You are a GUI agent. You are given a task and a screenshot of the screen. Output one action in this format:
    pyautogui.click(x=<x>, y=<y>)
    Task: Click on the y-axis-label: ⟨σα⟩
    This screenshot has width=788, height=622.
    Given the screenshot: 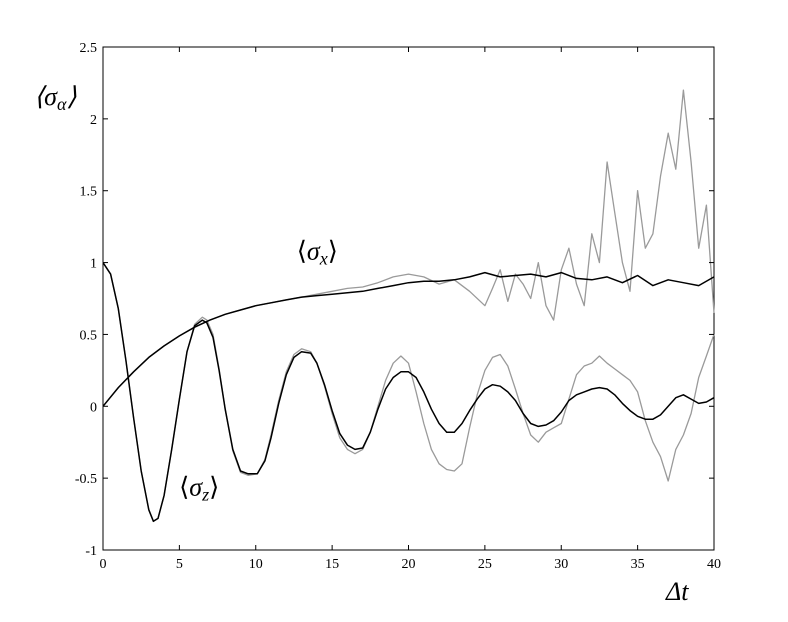 What is the action you would take?
    pyautogui.click(x=55, y=98)
    